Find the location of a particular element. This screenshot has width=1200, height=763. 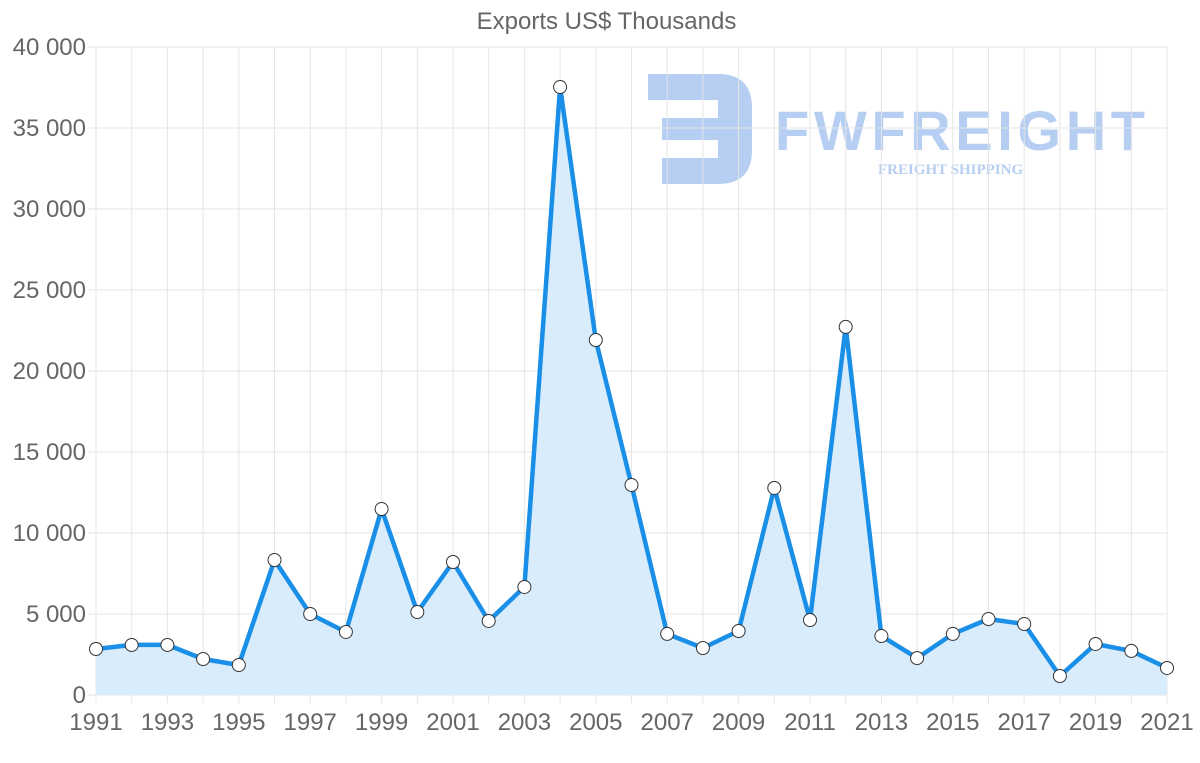

y-tick-label: 5 000 is located at coordinates (56, 614).